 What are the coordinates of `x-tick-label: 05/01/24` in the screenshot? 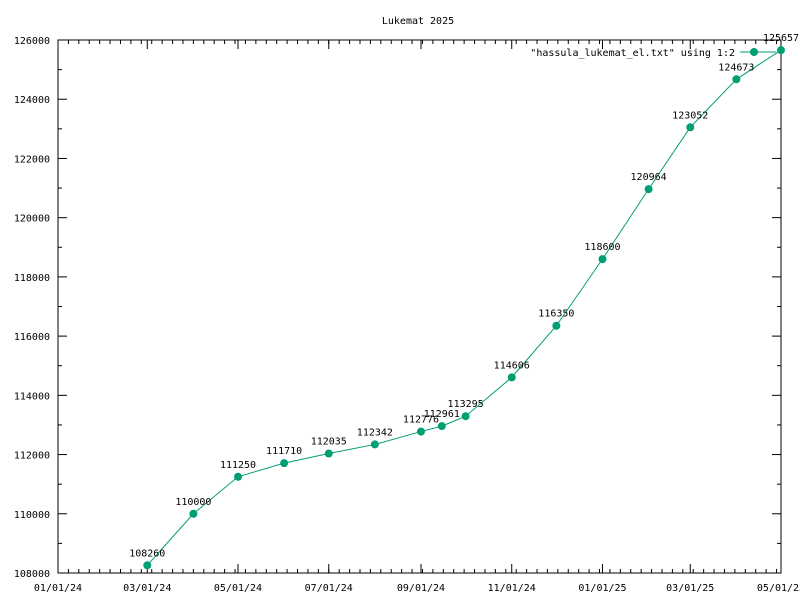 It's located at (238, 588).